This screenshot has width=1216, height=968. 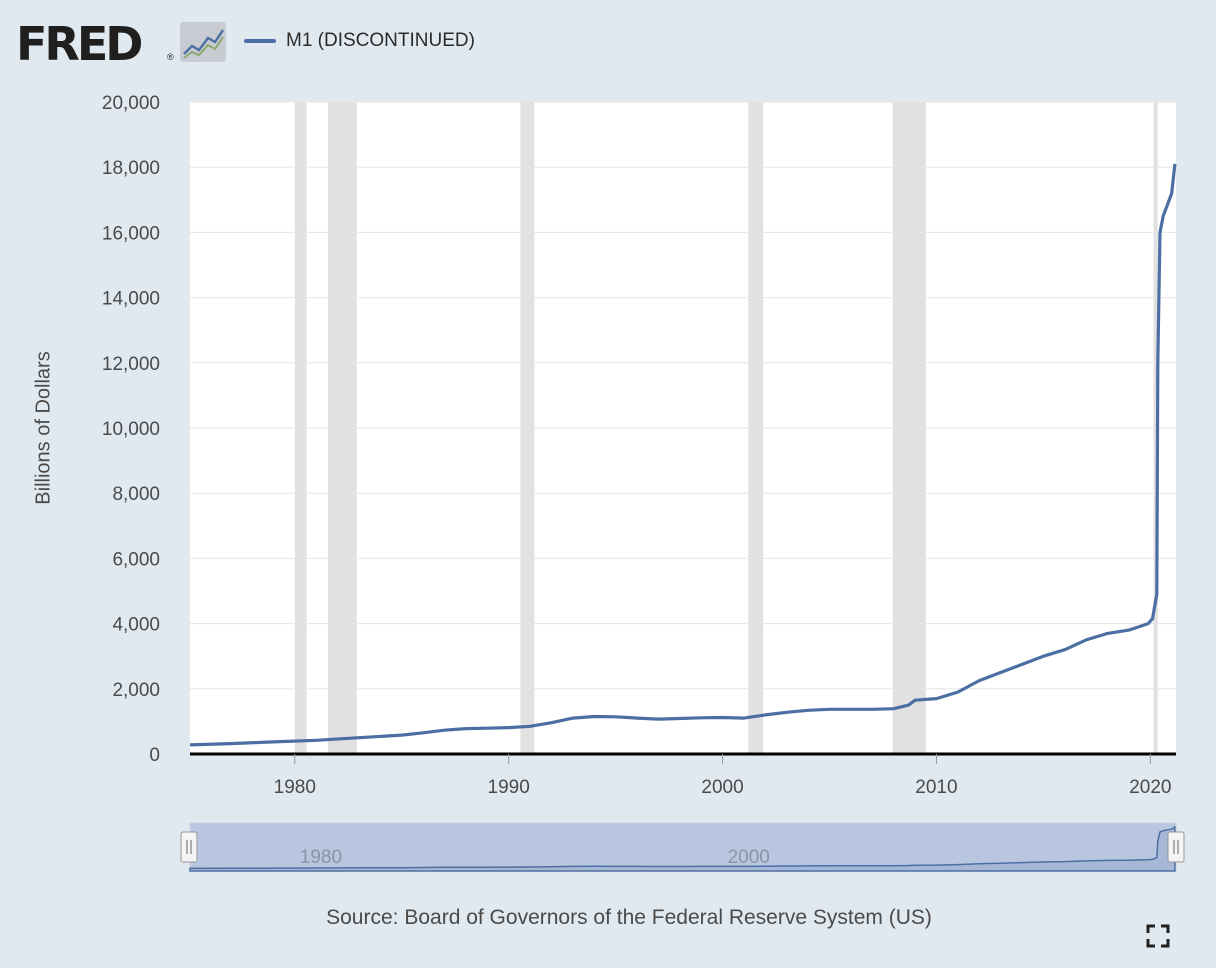 What do you see at coordinates (936, 787) in the screenshot?
I see `x-tick-label: 2010` at bounding box center [936, 787].